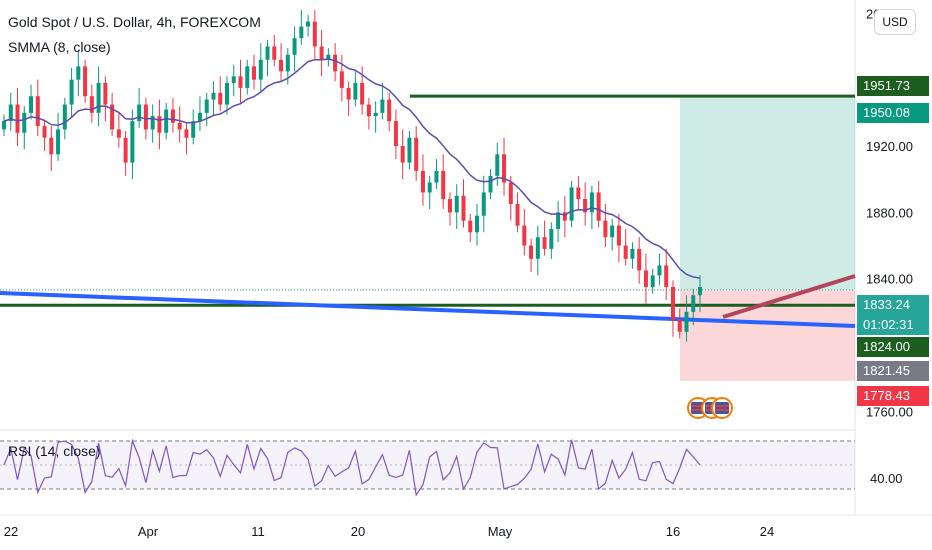 The image size is (932, 550). What do you see at coordinates (889, 146) in the screenshot?
I see `price-tick-label: 1920.00` at bounding box center [889, 146].